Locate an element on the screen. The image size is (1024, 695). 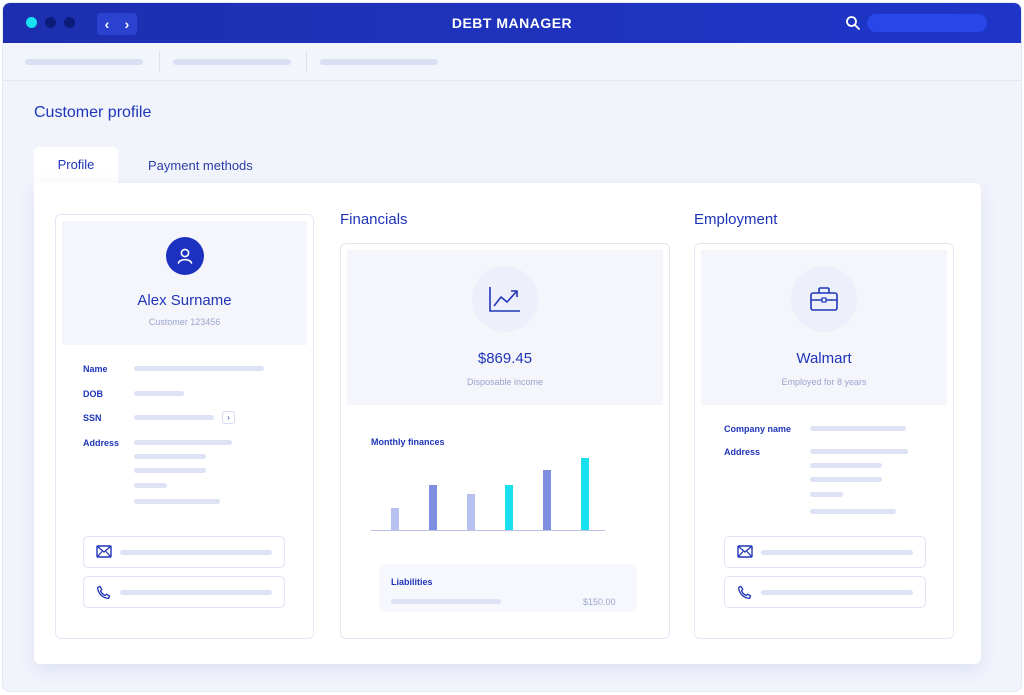
field-label-employer-address: Address is located at coordinates (742, 452).